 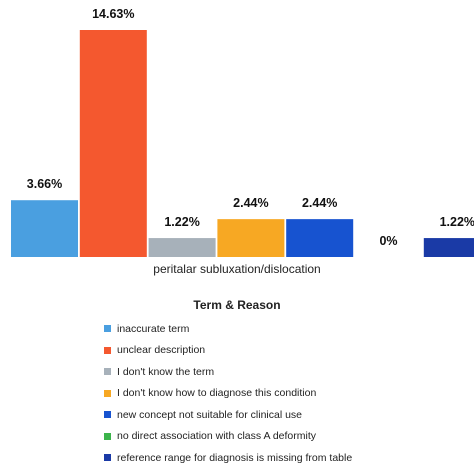 I want to click on data-label-4: 2.44%, so click(x=250, y=203).